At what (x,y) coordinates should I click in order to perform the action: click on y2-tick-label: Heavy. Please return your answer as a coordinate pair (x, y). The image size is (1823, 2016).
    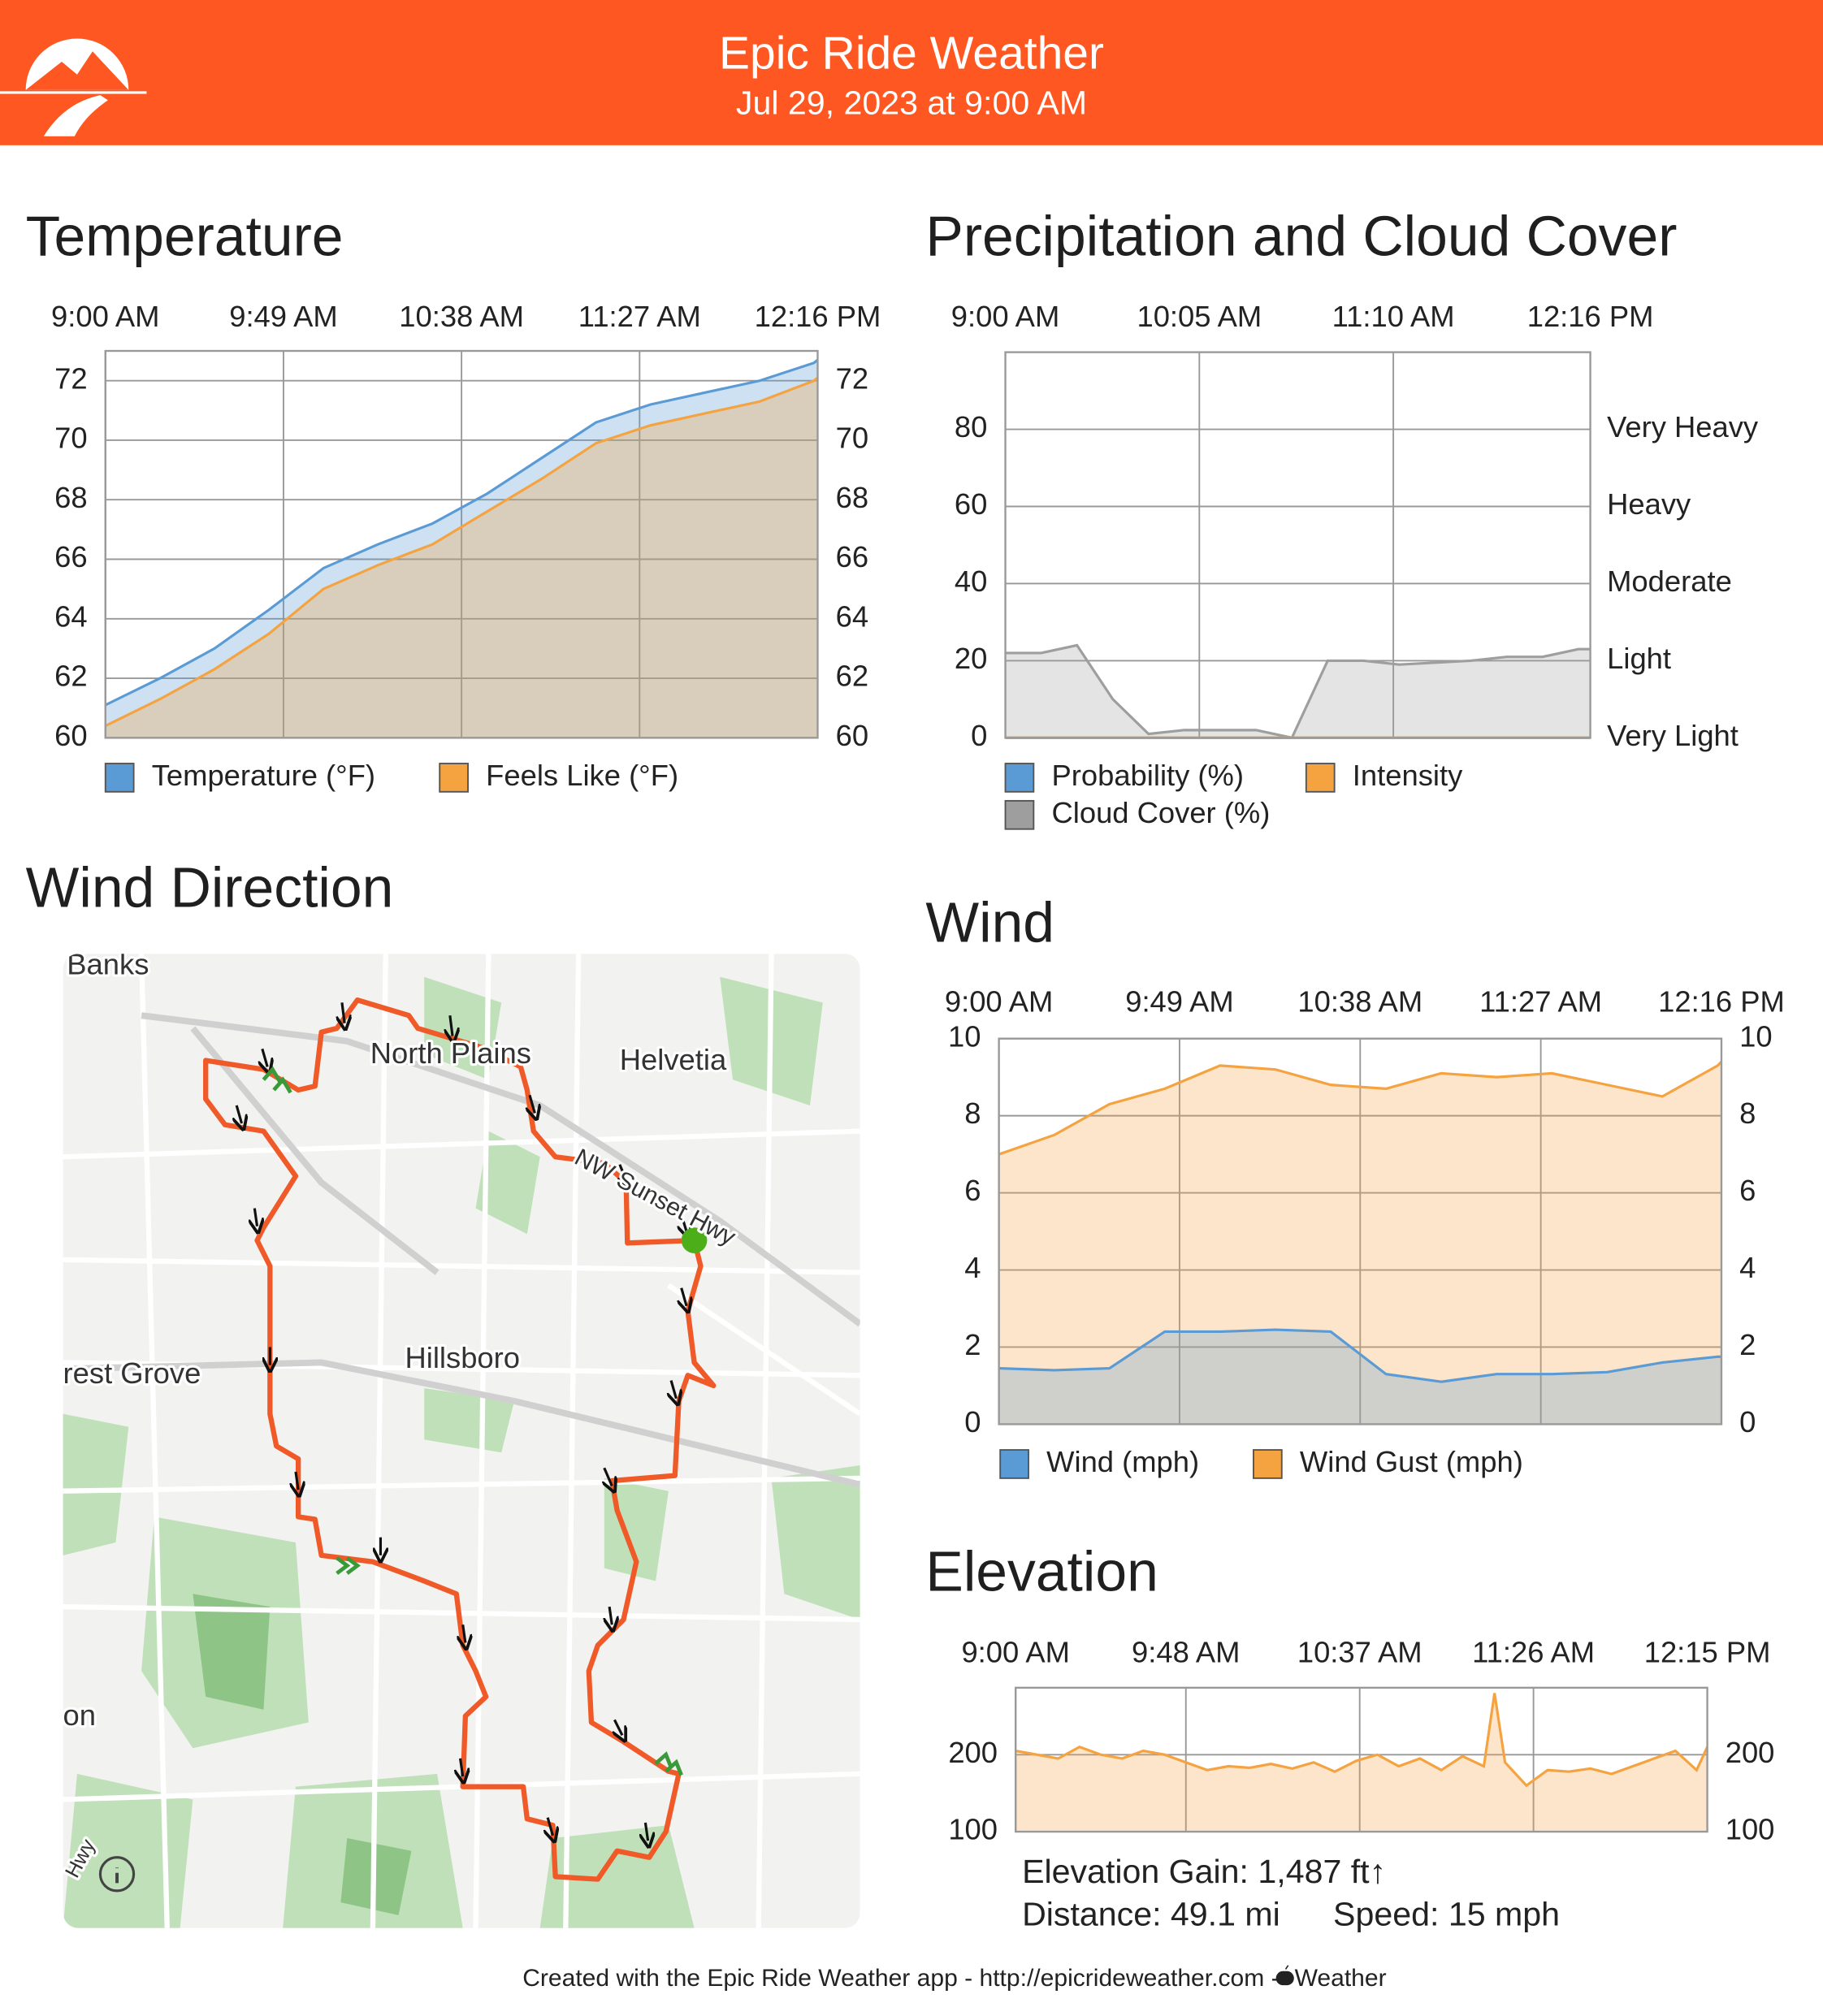
    Looking at the image, I should click on (1649, 504).